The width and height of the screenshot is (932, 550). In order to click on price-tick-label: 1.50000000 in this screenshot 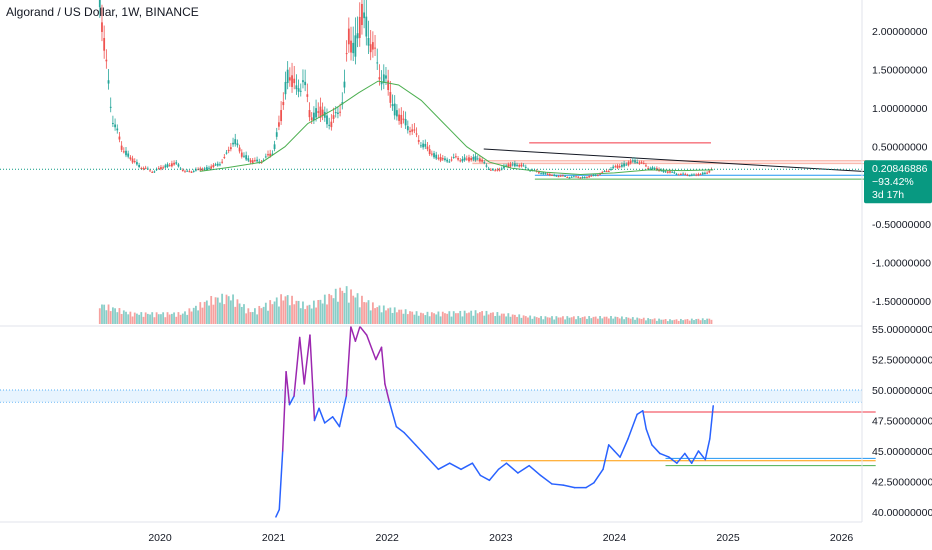, I will do `click(900, 71)`.